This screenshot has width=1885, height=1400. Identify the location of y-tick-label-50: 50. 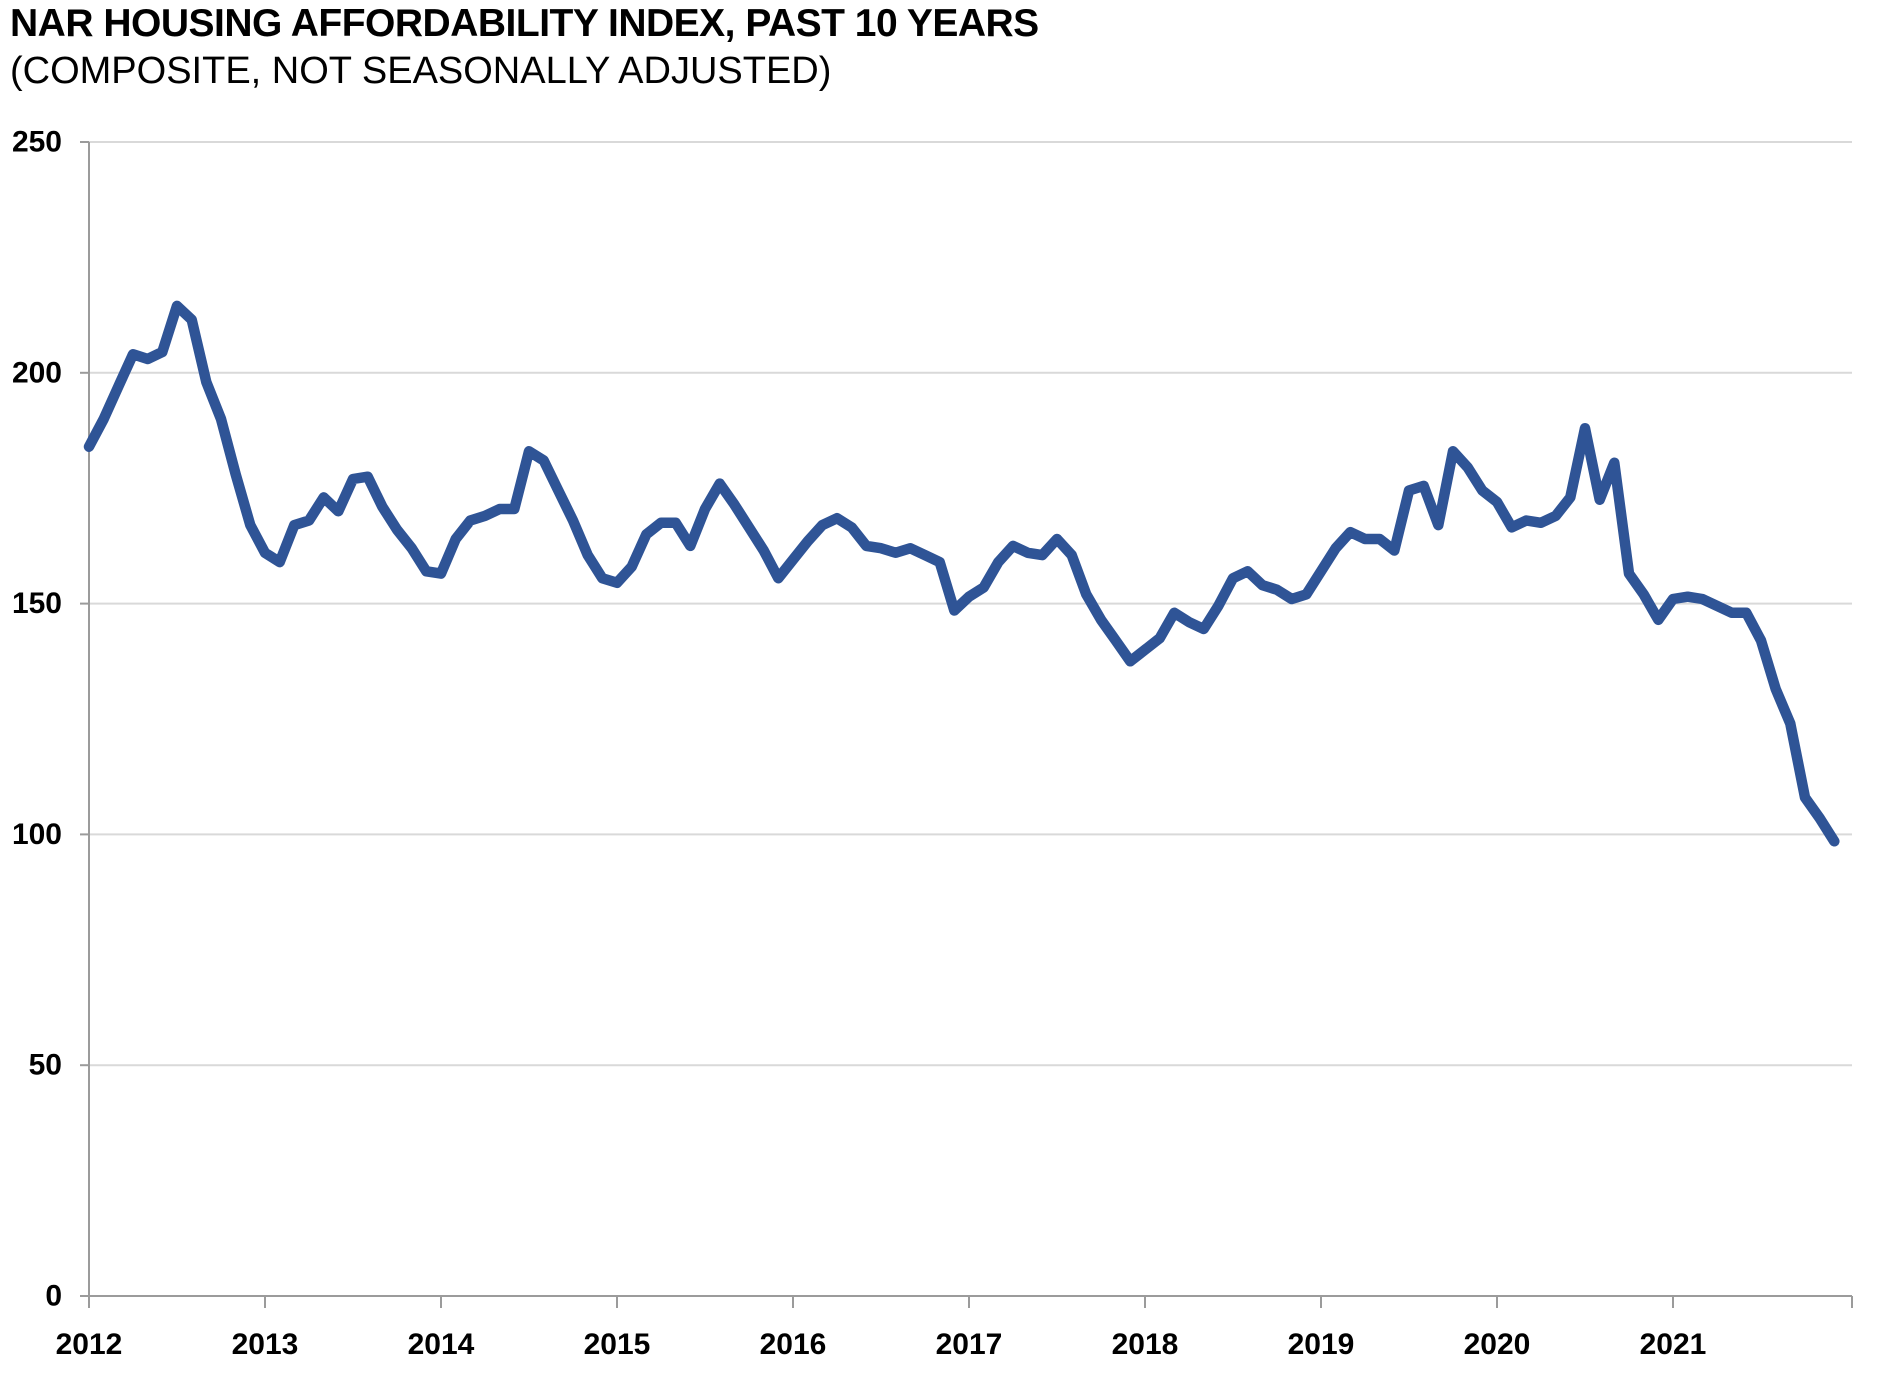
(45, 1065).